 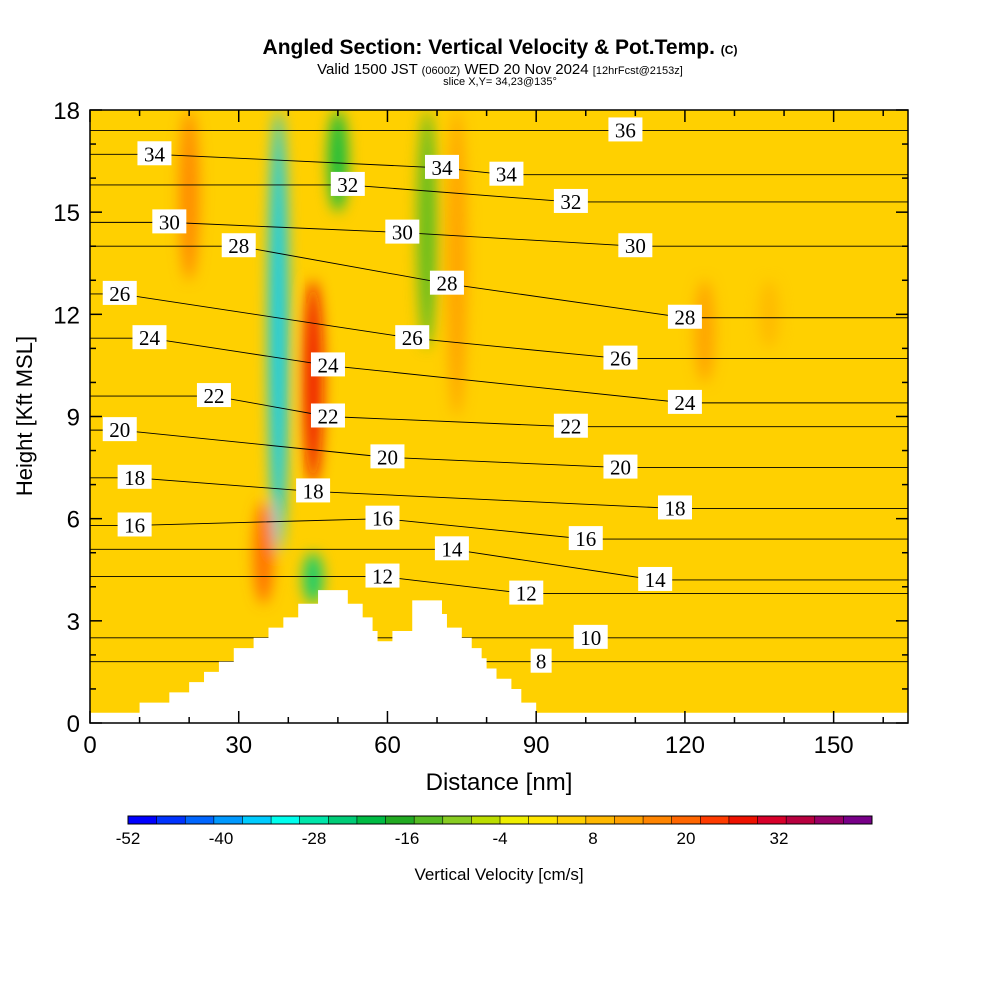 I want to click on isoline-label: 32, so click(x=570, y=201).